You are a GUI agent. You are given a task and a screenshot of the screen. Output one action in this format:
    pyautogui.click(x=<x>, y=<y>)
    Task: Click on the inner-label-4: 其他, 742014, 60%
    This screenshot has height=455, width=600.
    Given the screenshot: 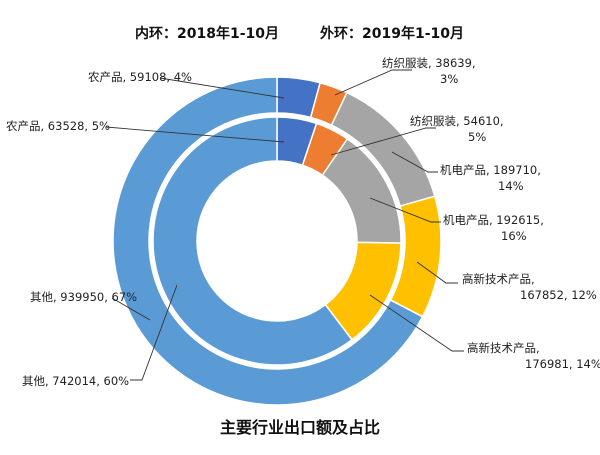 What is the action you would take?
    pyautogui.click(x=75, y=381)
    